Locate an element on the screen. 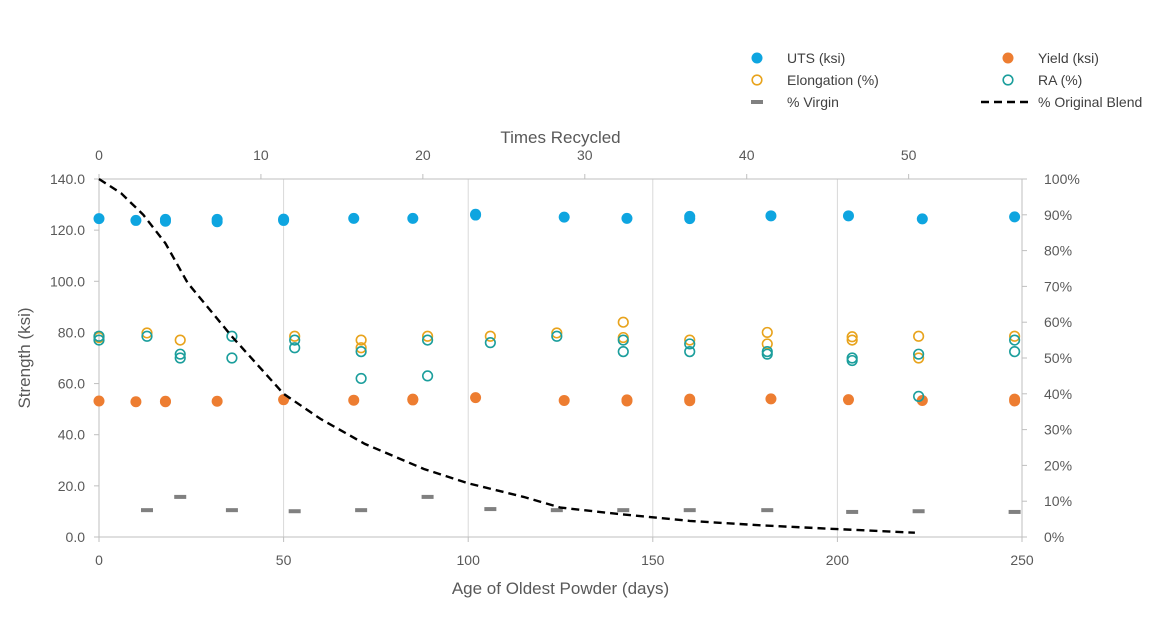 This screenshot has width=1165, height=624. y-tick-label: 80.0 is located at coordinates (71, 332).